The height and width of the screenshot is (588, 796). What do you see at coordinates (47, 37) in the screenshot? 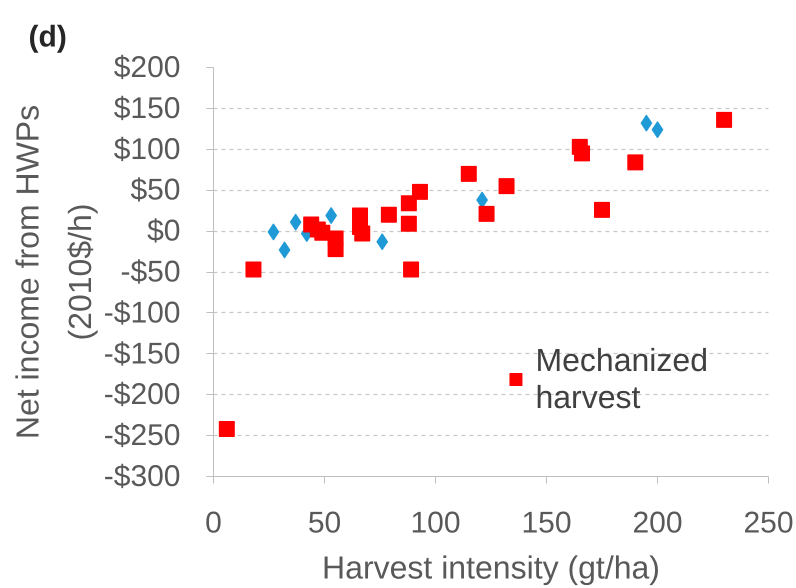
I see `chart-title: (d)` at bounding box center [47, 37].